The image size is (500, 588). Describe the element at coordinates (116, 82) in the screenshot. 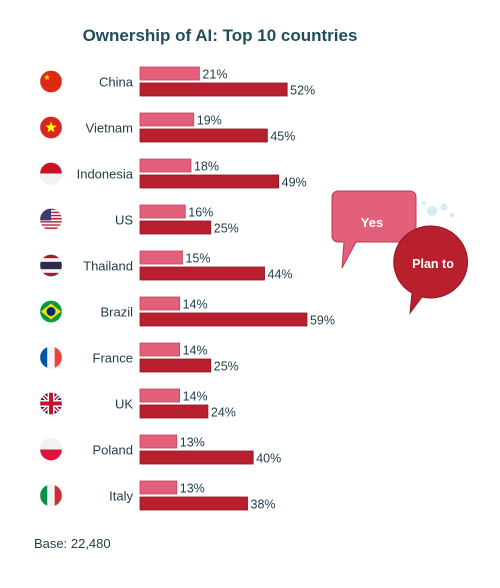

I see `category-label-china: China` at that location.